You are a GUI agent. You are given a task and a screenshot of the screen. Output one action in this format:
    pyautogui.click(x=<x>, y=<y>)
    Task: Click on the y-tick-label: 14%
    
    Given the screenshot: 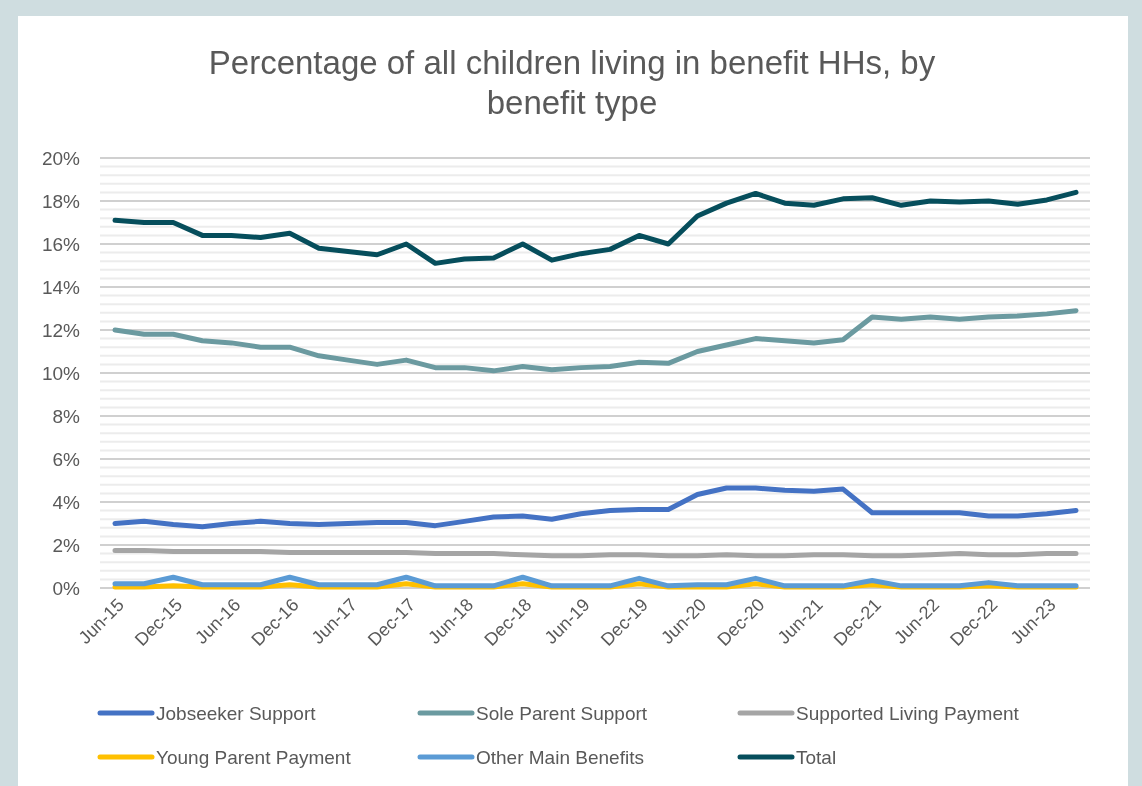 What is the action you would take?
    pyautogui.click(x=61, y=287)
    